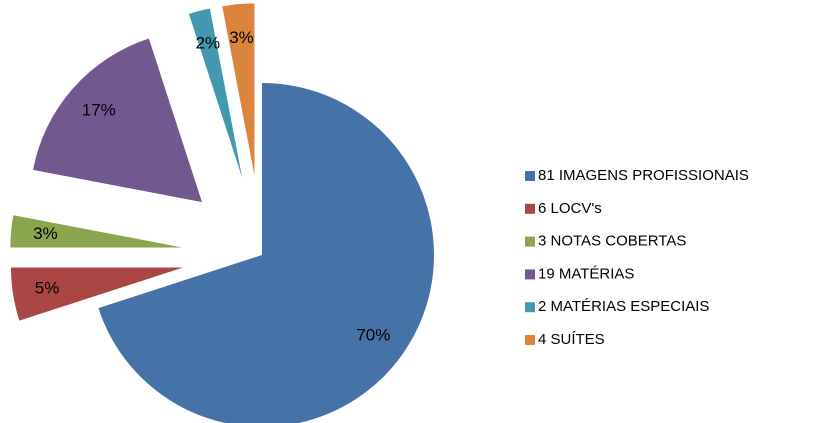 This screenshot has width=838, height=423. Describe the element at coordinates (373, 334) in the screenshot. I see `data-label: 70%` at that location.